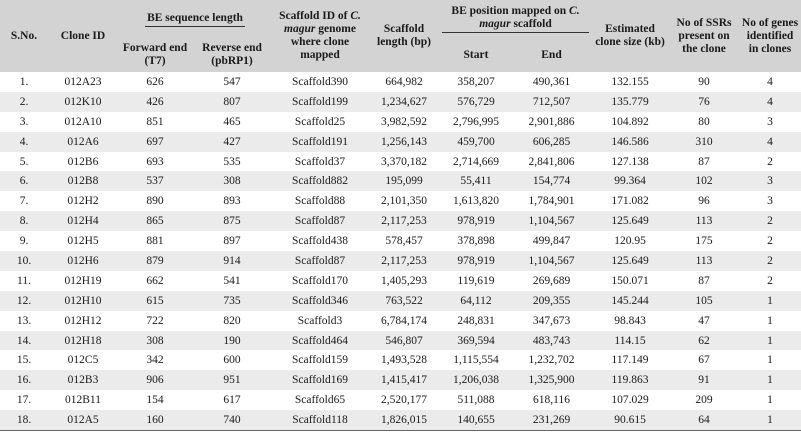  I want to click on cell-end: 2,901,886, so click(552, 121).